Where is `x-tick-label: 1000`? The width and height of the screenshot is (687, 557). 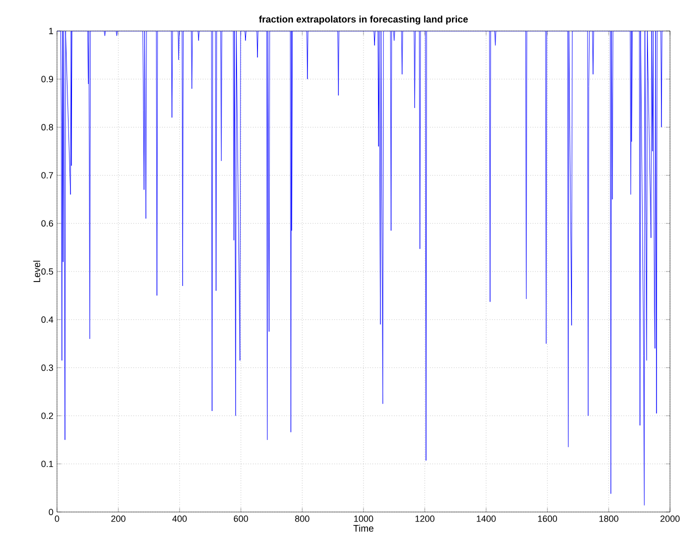
x-tick-label: 1000 is located at coordinates (364, 519).